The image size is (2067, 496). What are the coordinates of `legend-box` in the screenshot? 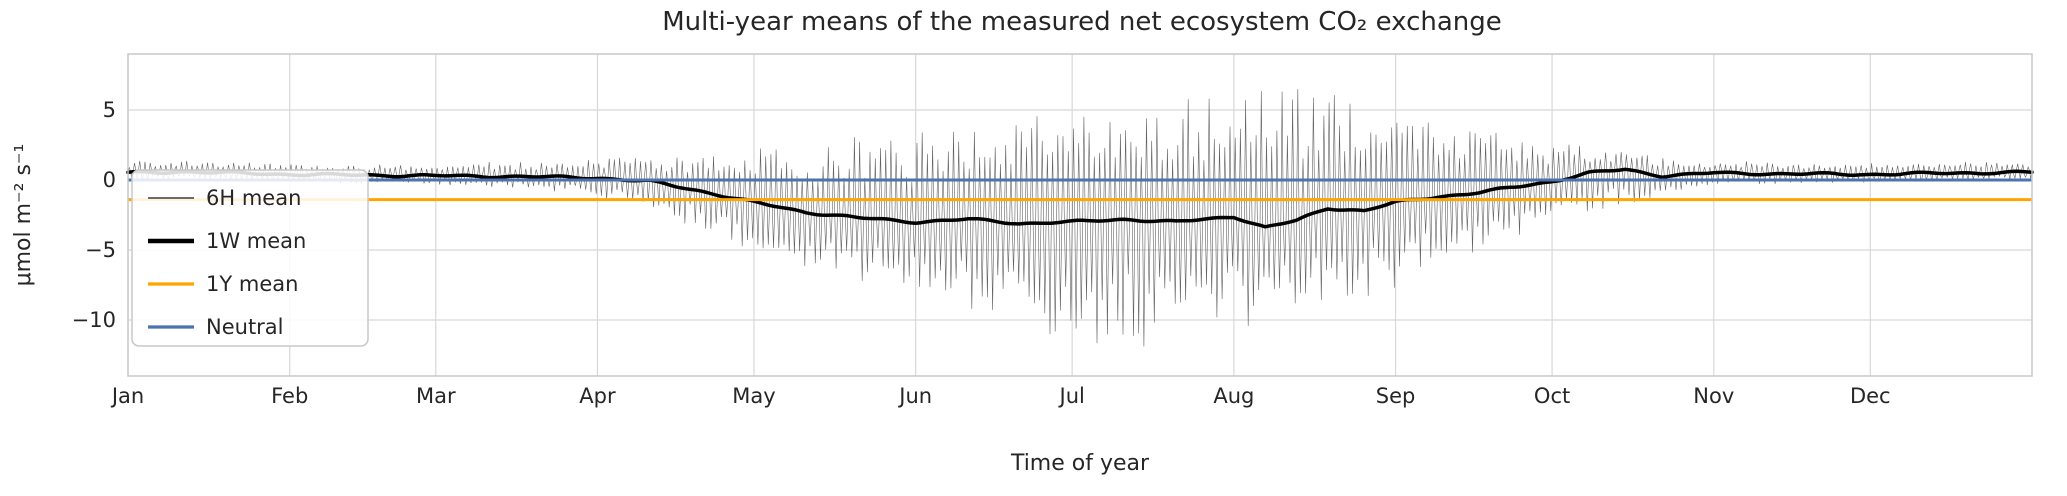 It's located at (250, 258).